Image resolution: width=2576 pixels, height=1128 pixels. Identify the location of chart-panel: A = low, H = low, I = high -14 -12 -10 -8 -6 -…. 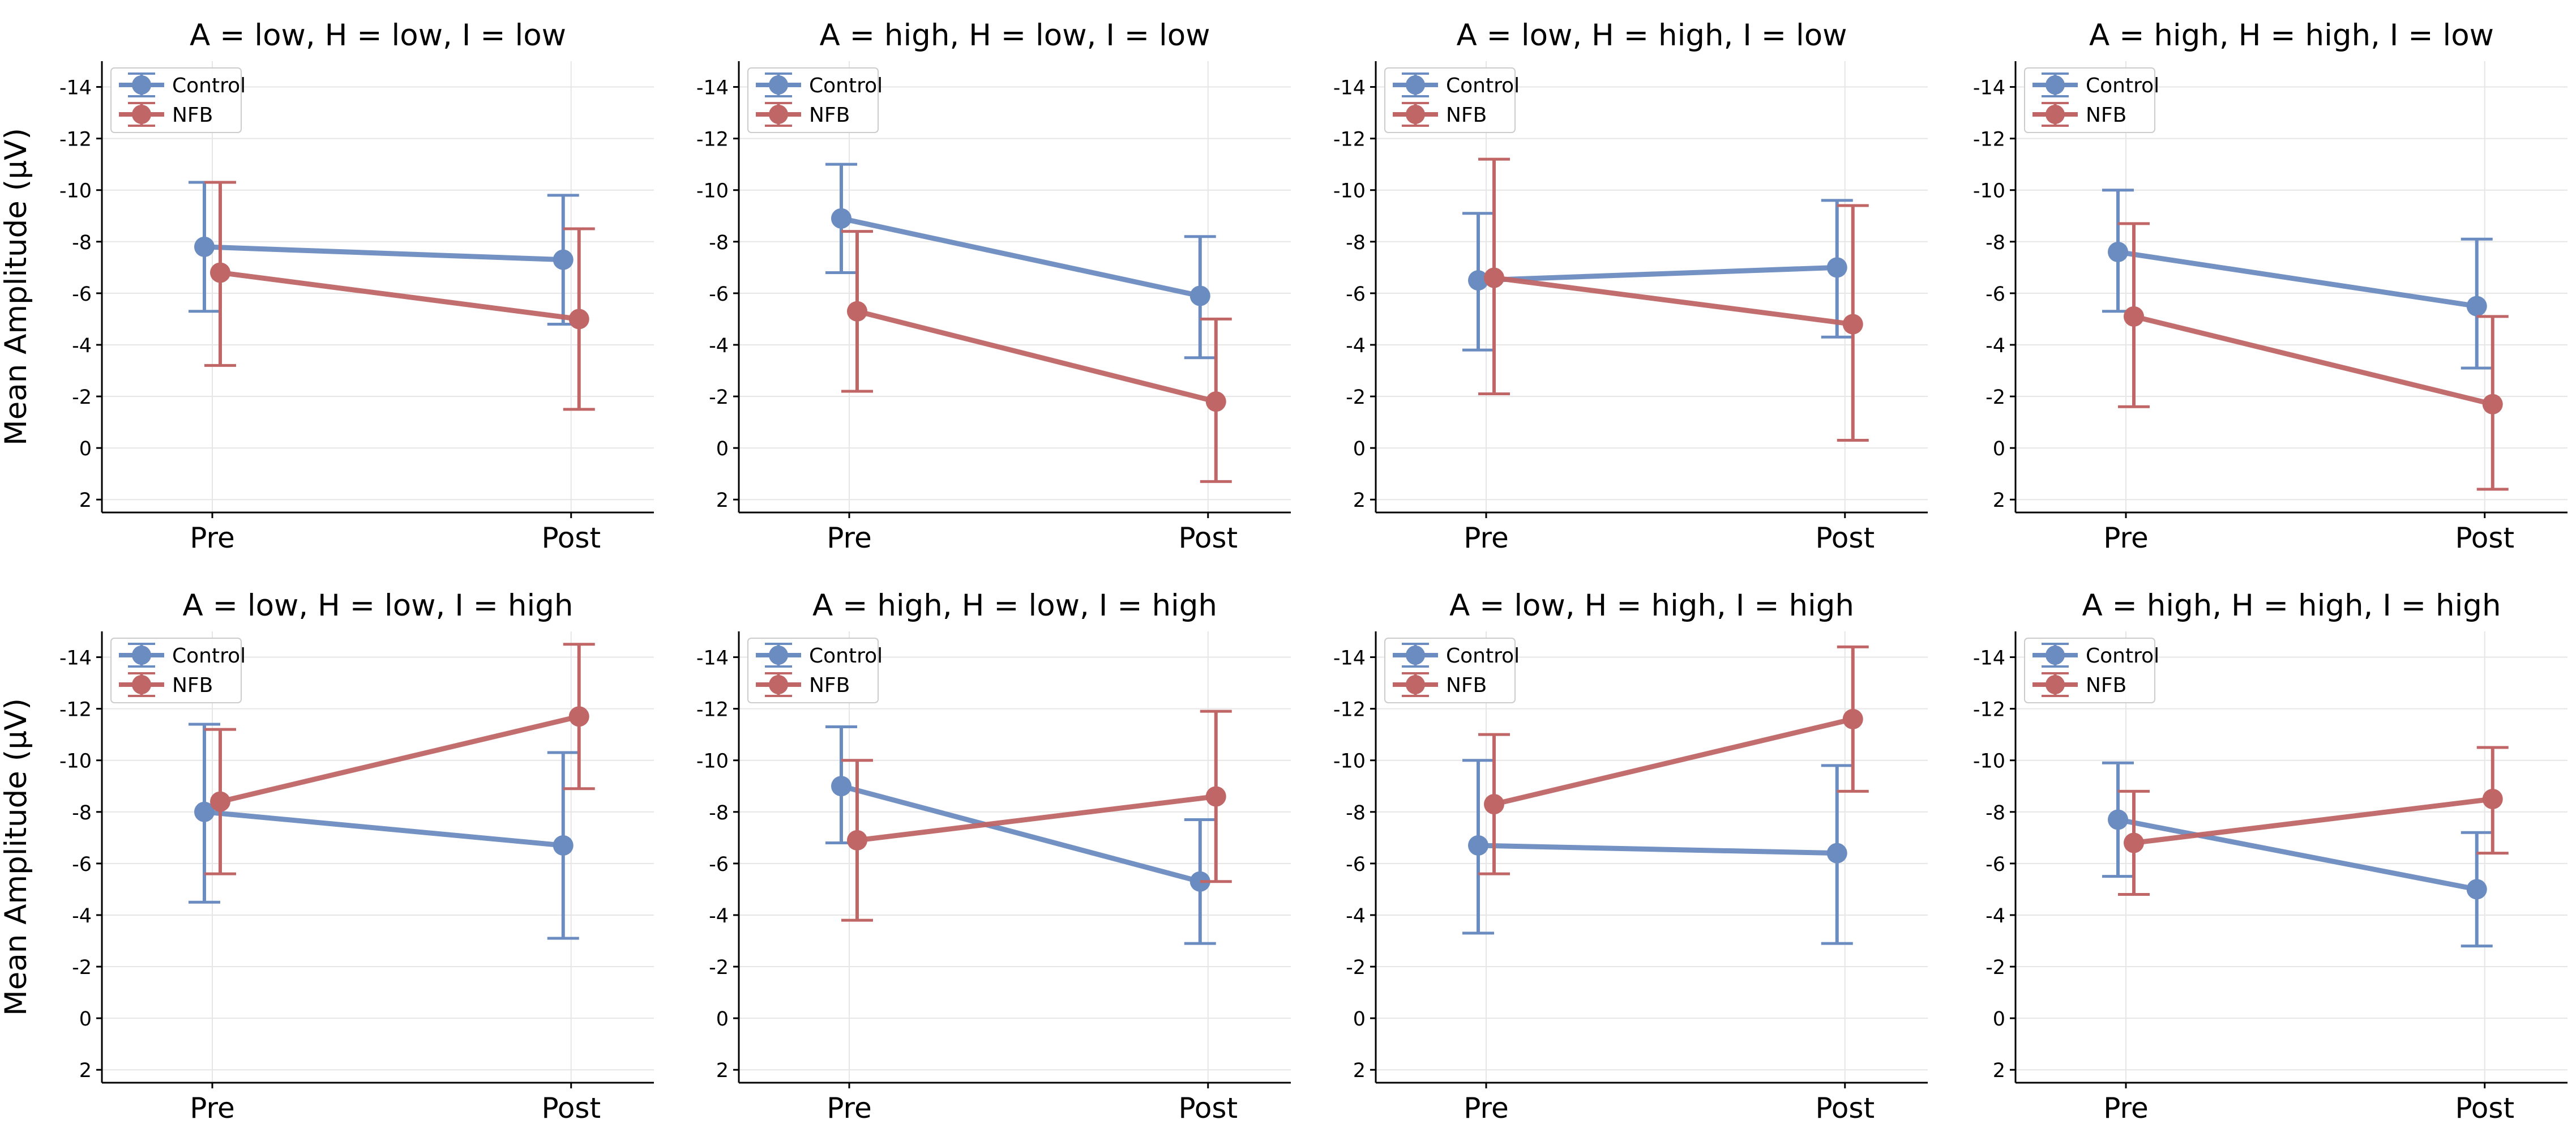
(356, 856).